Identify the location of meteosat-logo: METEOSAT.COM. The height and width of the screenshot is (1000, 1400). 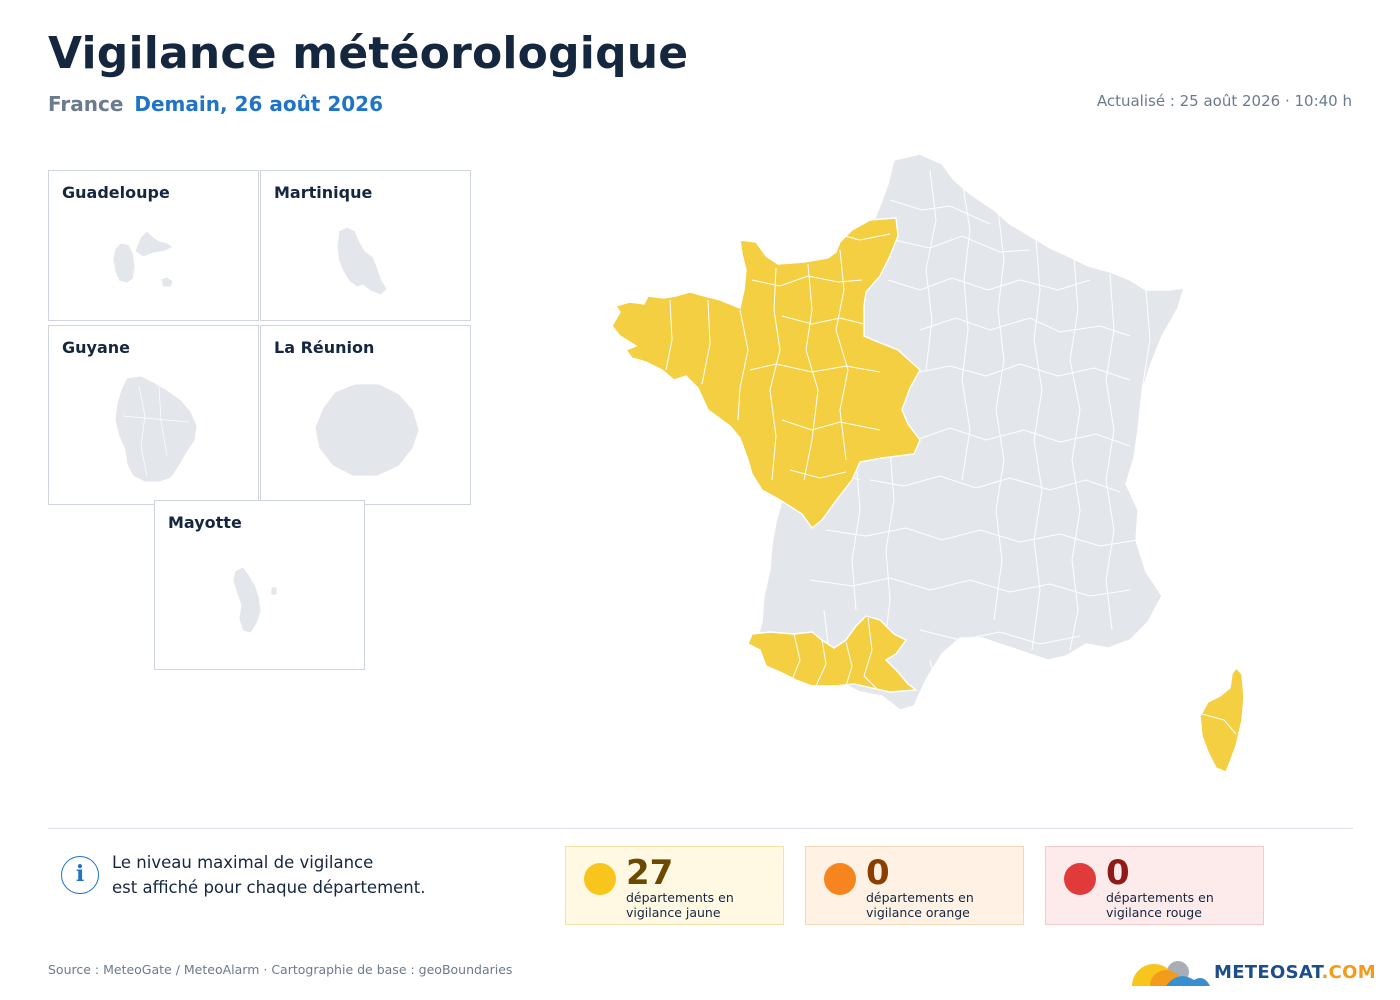
(1253, 973).